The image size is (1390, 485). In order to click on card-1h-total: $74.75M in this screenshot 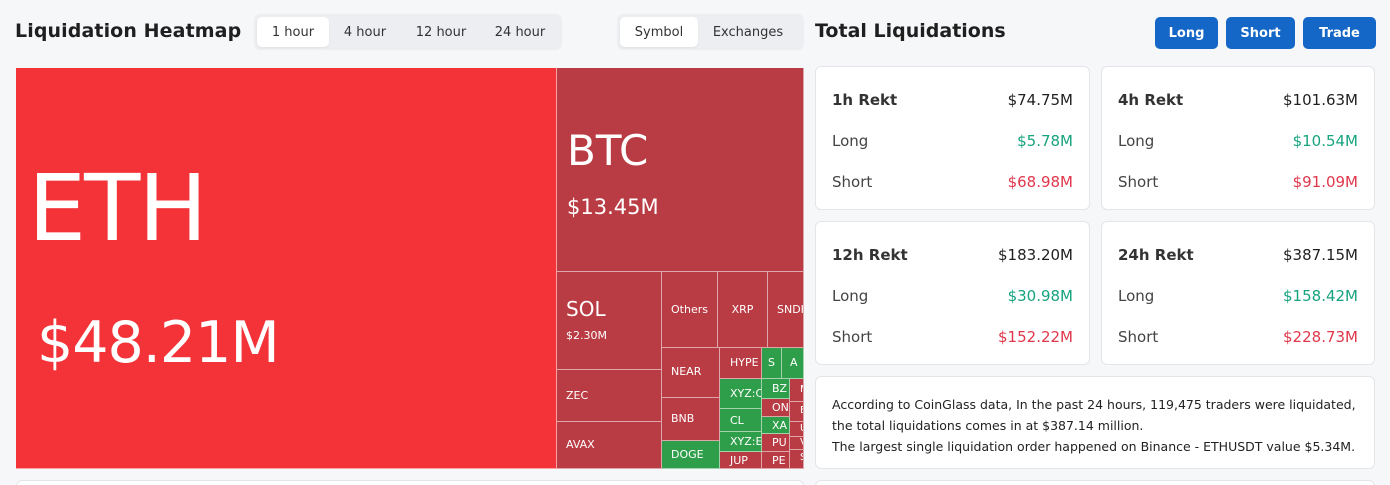, I will do `click(1040, 100)`.